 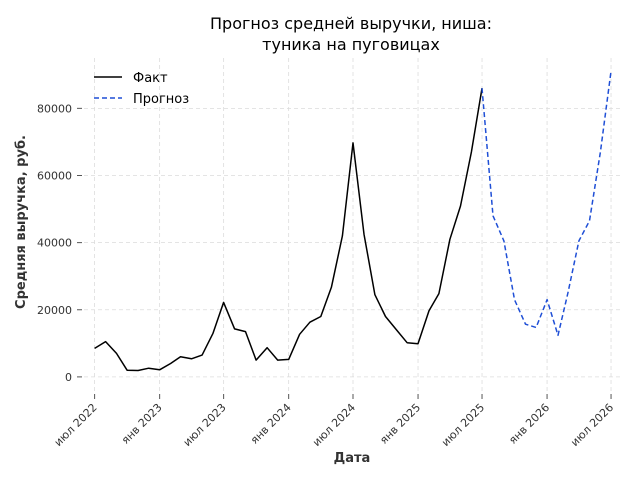 What do you see at coordinates (592, 425) in the screenshot?
I see `x-tick-label: июл 2026` at bounding box center [592, 425].